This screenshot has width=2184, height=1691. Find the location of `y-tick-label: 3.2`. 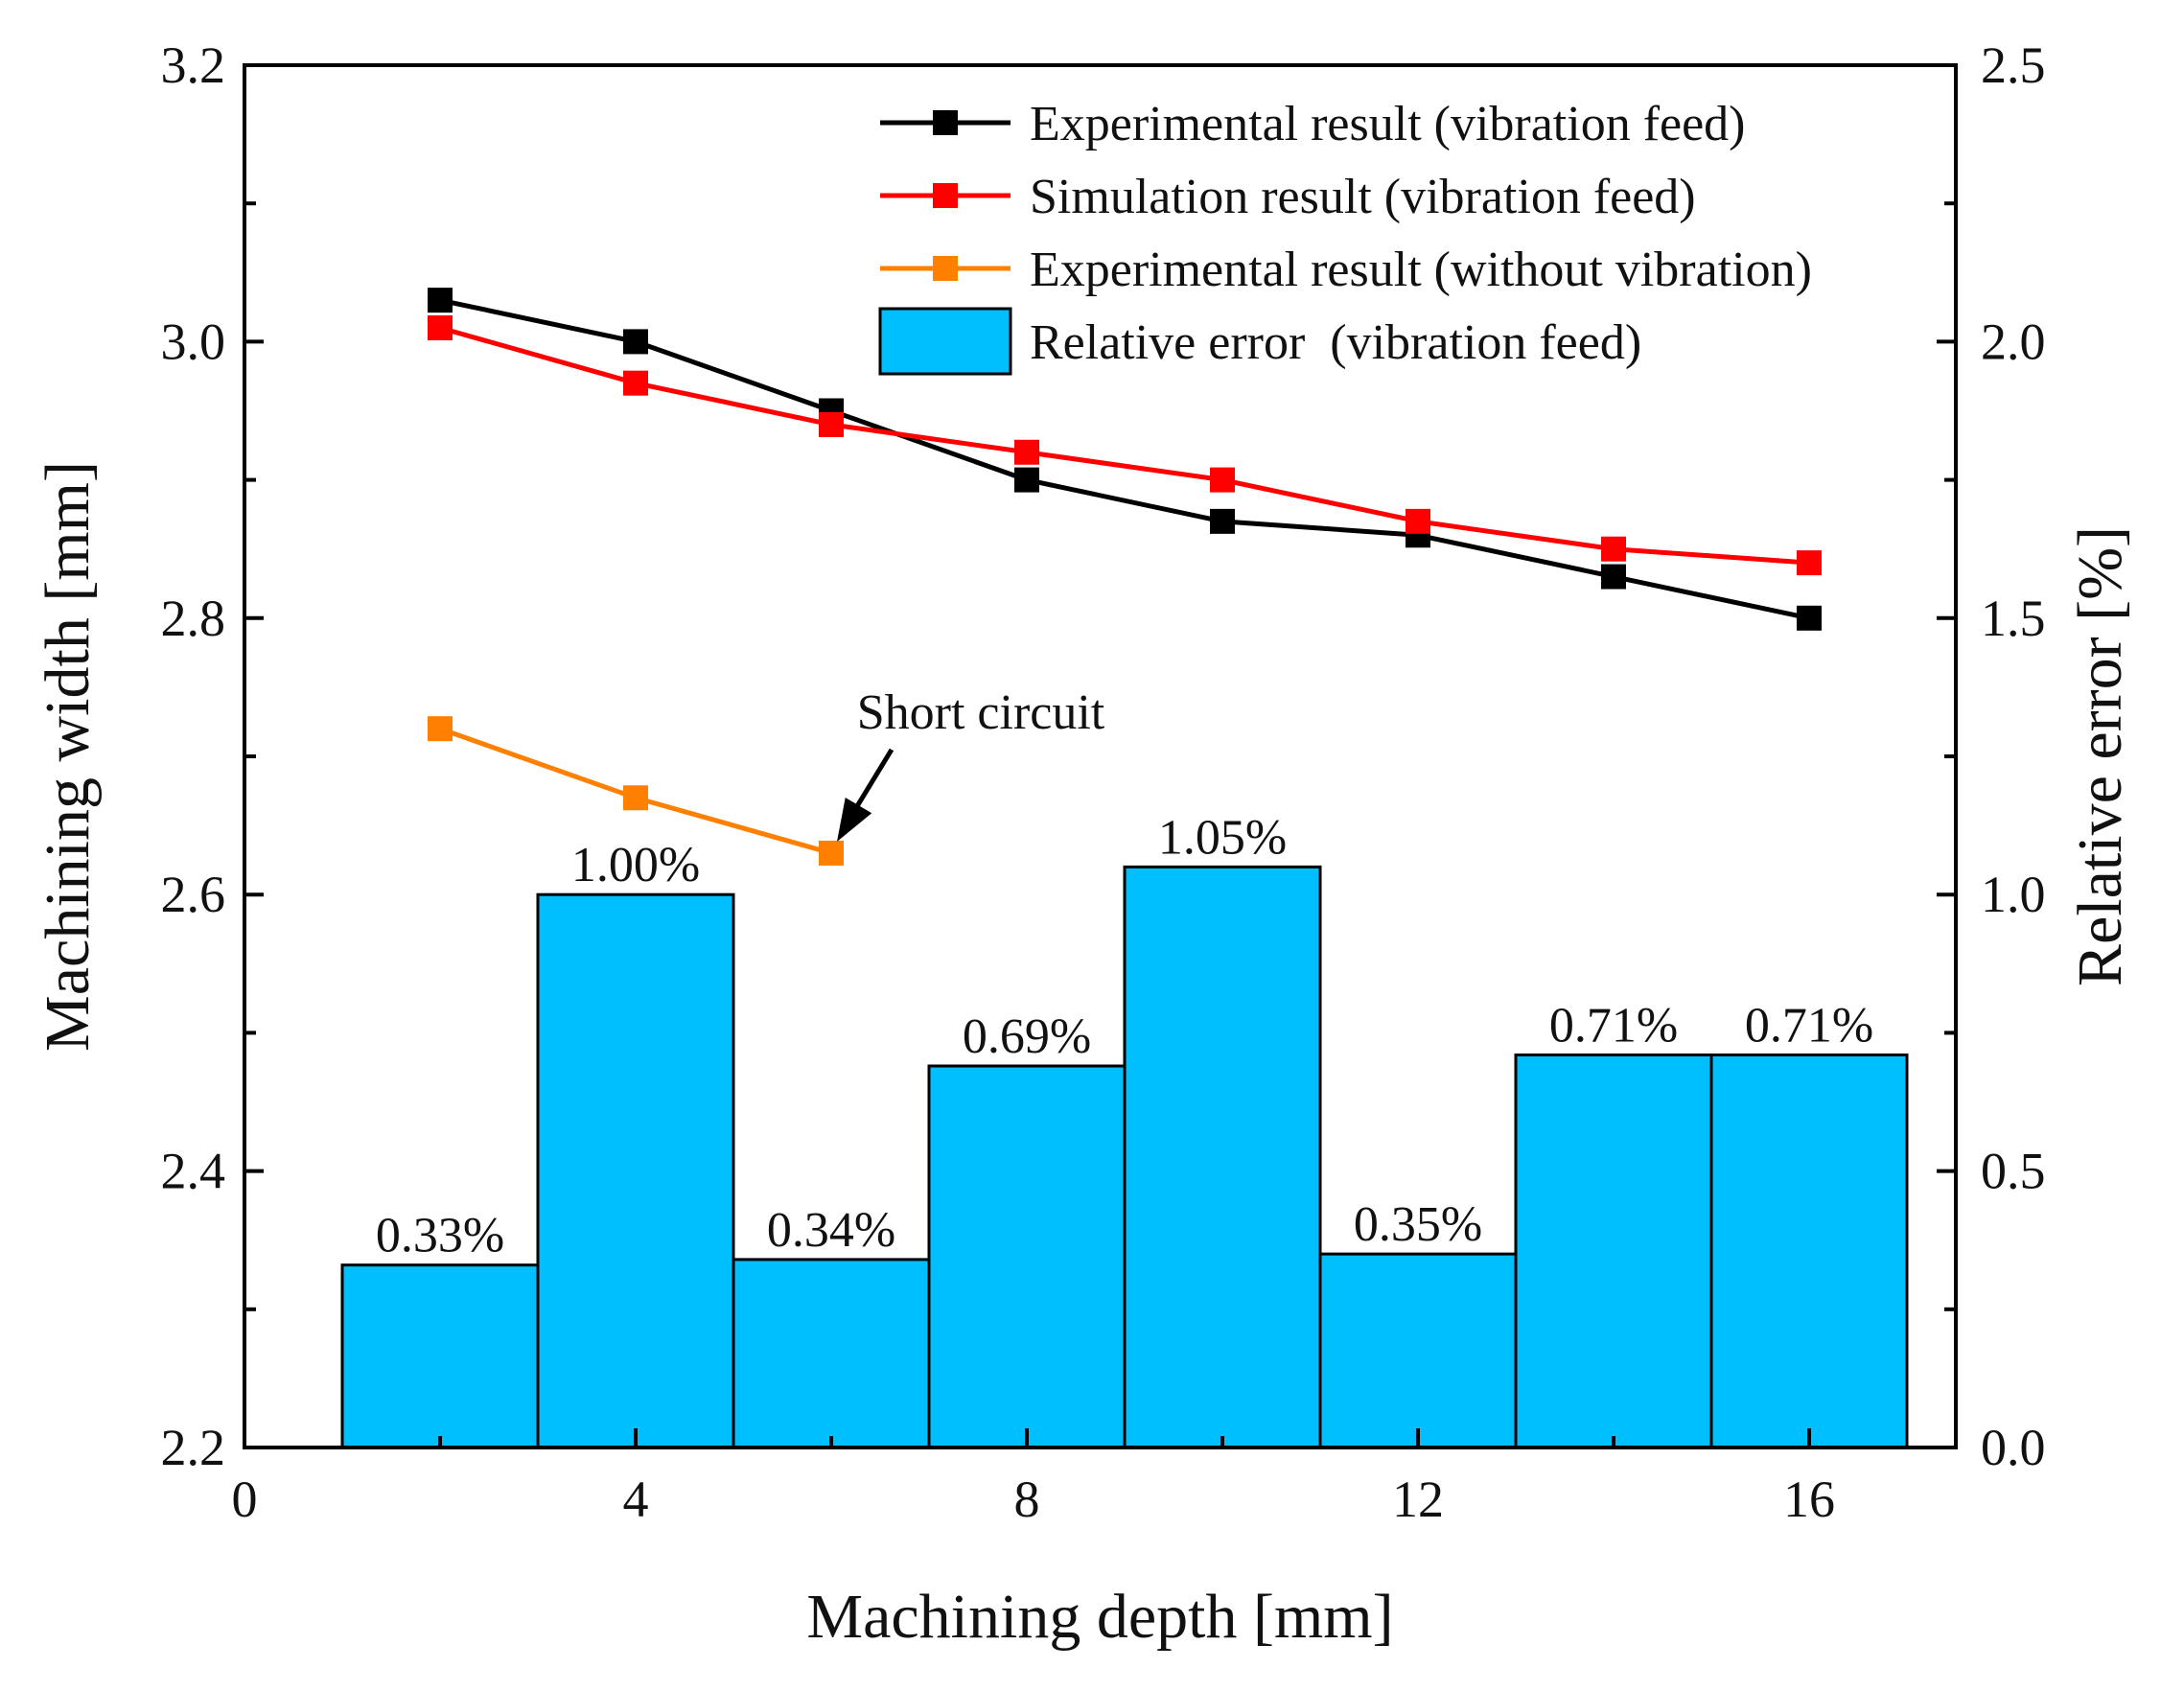

y-tick-label: 3.2 is located at coordinates (194, 65).